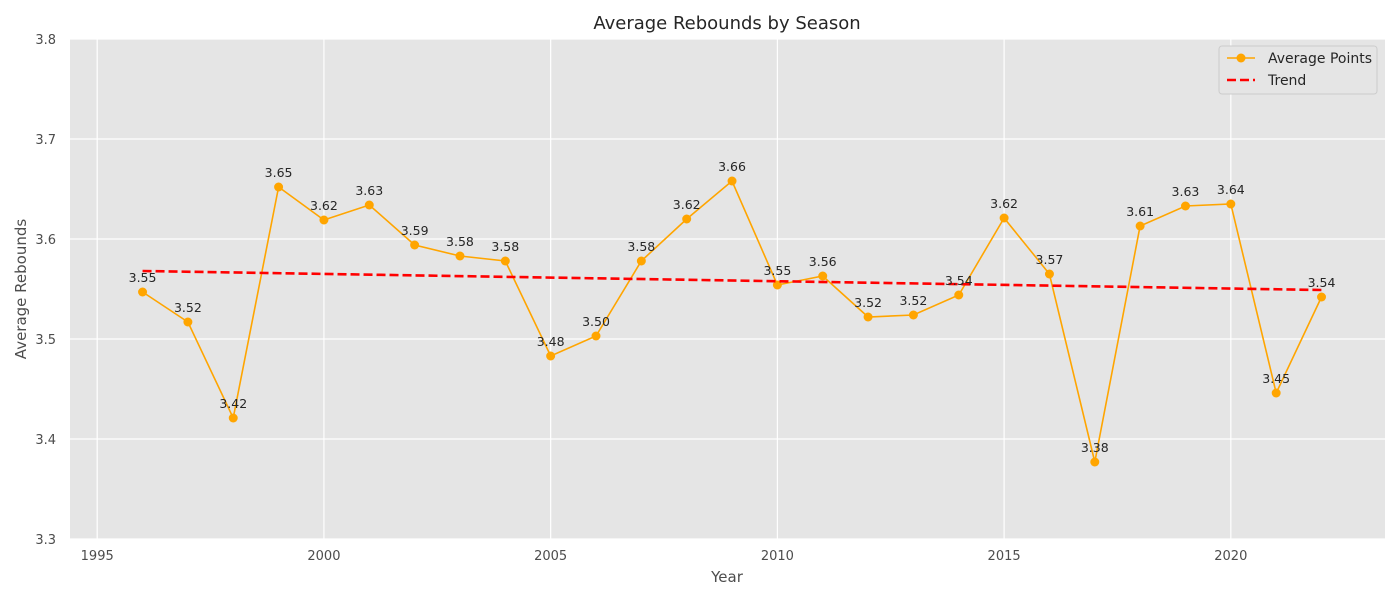  Describe the element at coordinates (45, 340) in the screenshot. I see `y-tick-label: 3.5` at that location.